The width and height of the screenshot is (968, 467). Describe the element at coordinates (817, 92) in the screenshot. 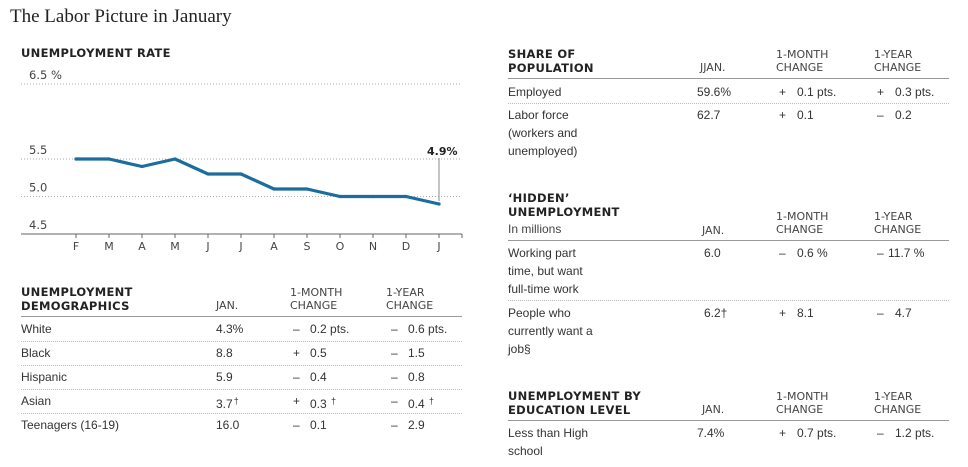

I see `row-month-value: 0.1 pts.` at that location.